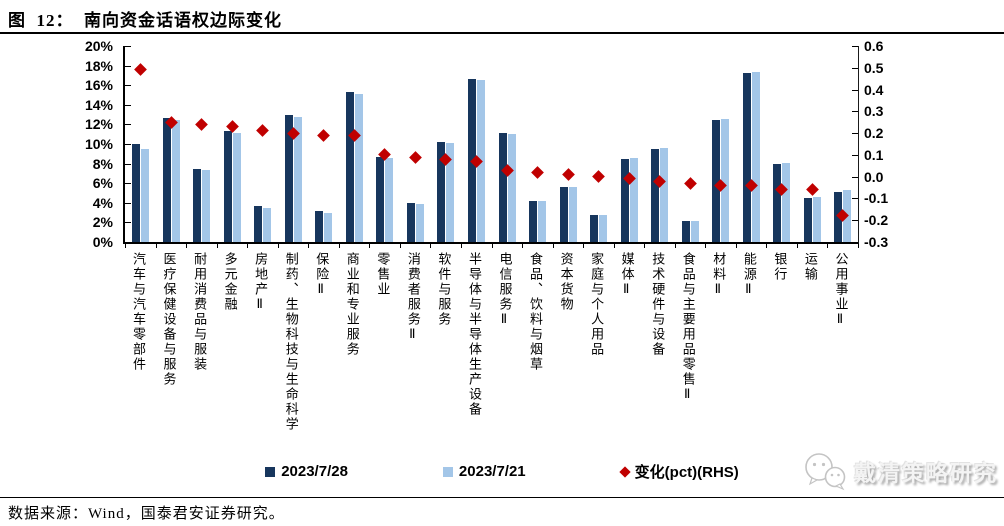  Describe the element at coordinates (841, 290) in the screenshot. I see `x-category-label: 公用事业Ⅱ` at that location.